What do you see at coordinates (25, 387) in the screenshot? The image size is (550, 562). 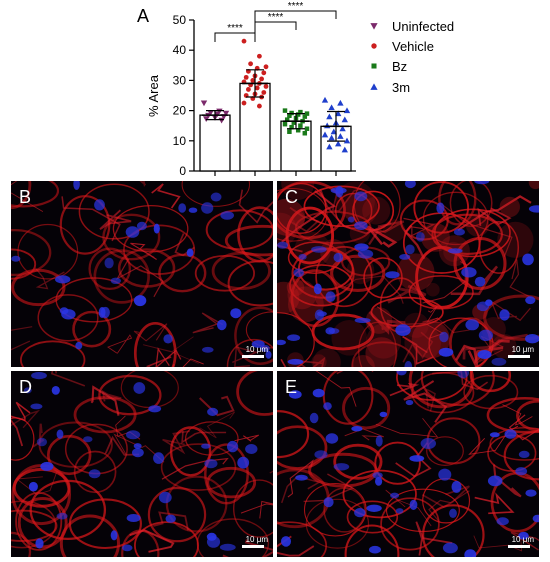 I see `panel-d-label: D` at bounding box center [25, 387].